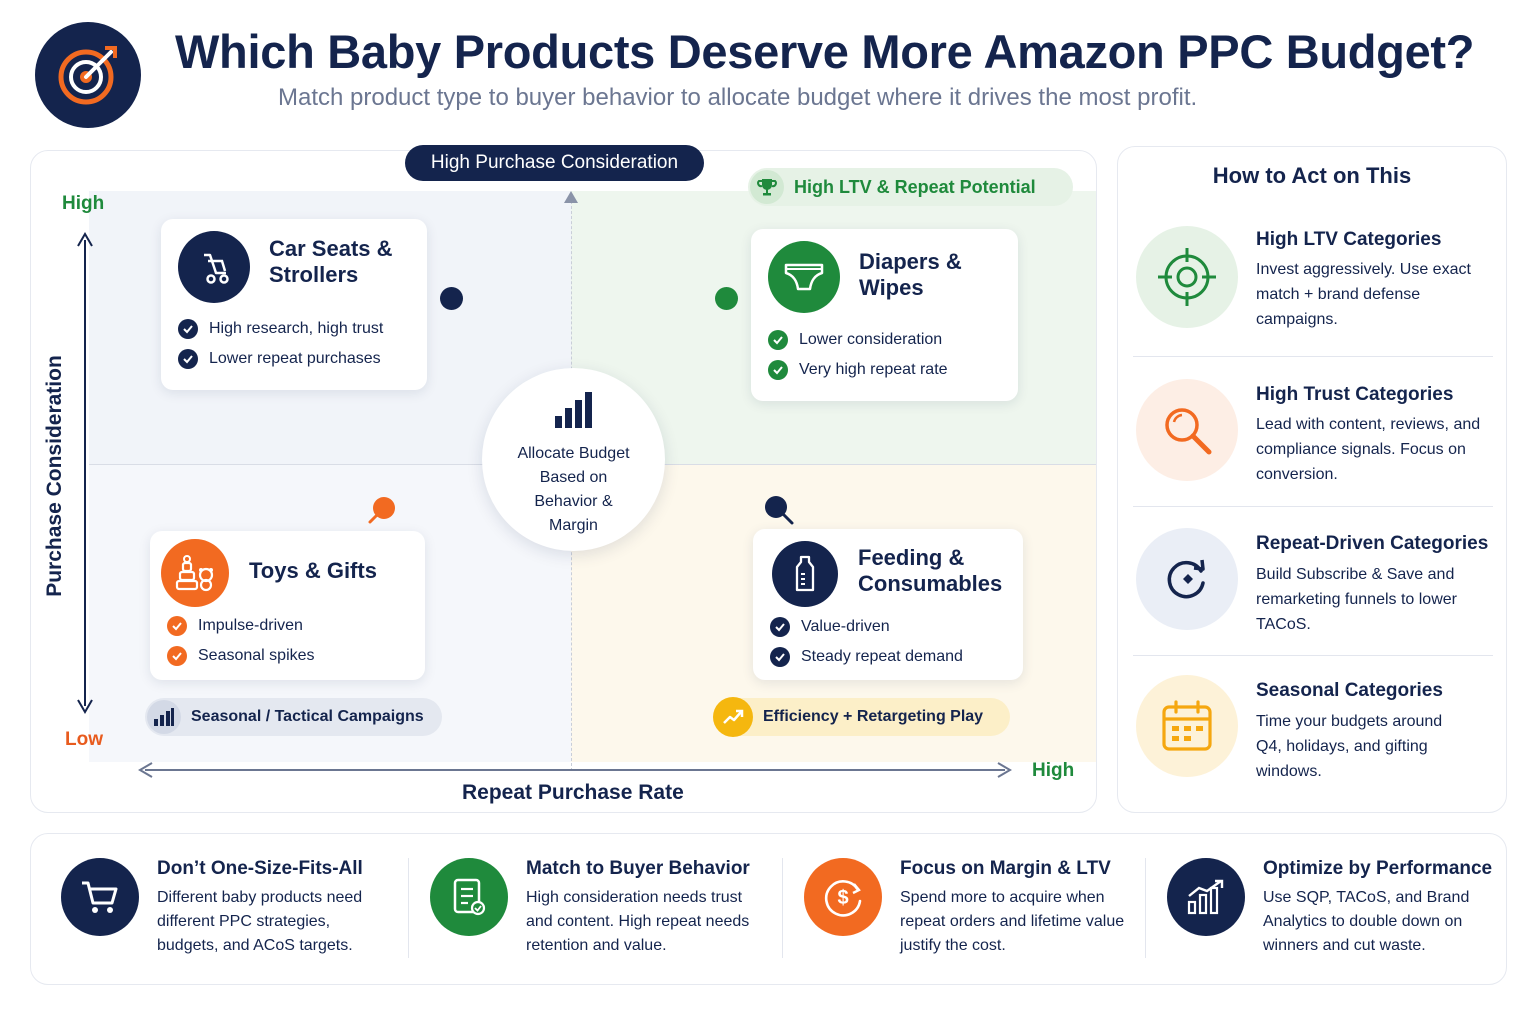 The image size is (1536, 1024). Describe the element at coordinates (451, 298) in the screenshot. I see `marker-dot-navy` at that location.